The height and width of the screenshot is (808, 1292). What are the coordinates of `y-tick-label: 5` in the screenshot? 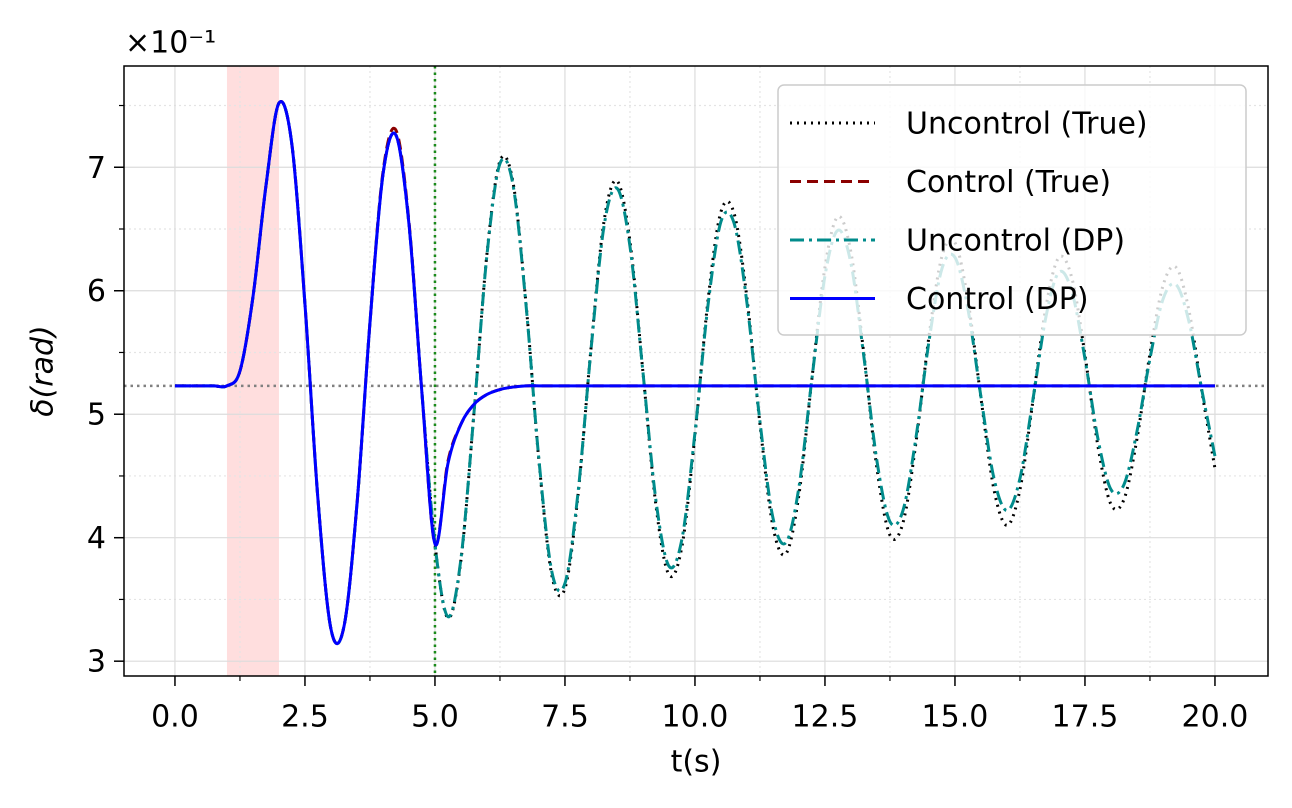 It's located at (96, 415).